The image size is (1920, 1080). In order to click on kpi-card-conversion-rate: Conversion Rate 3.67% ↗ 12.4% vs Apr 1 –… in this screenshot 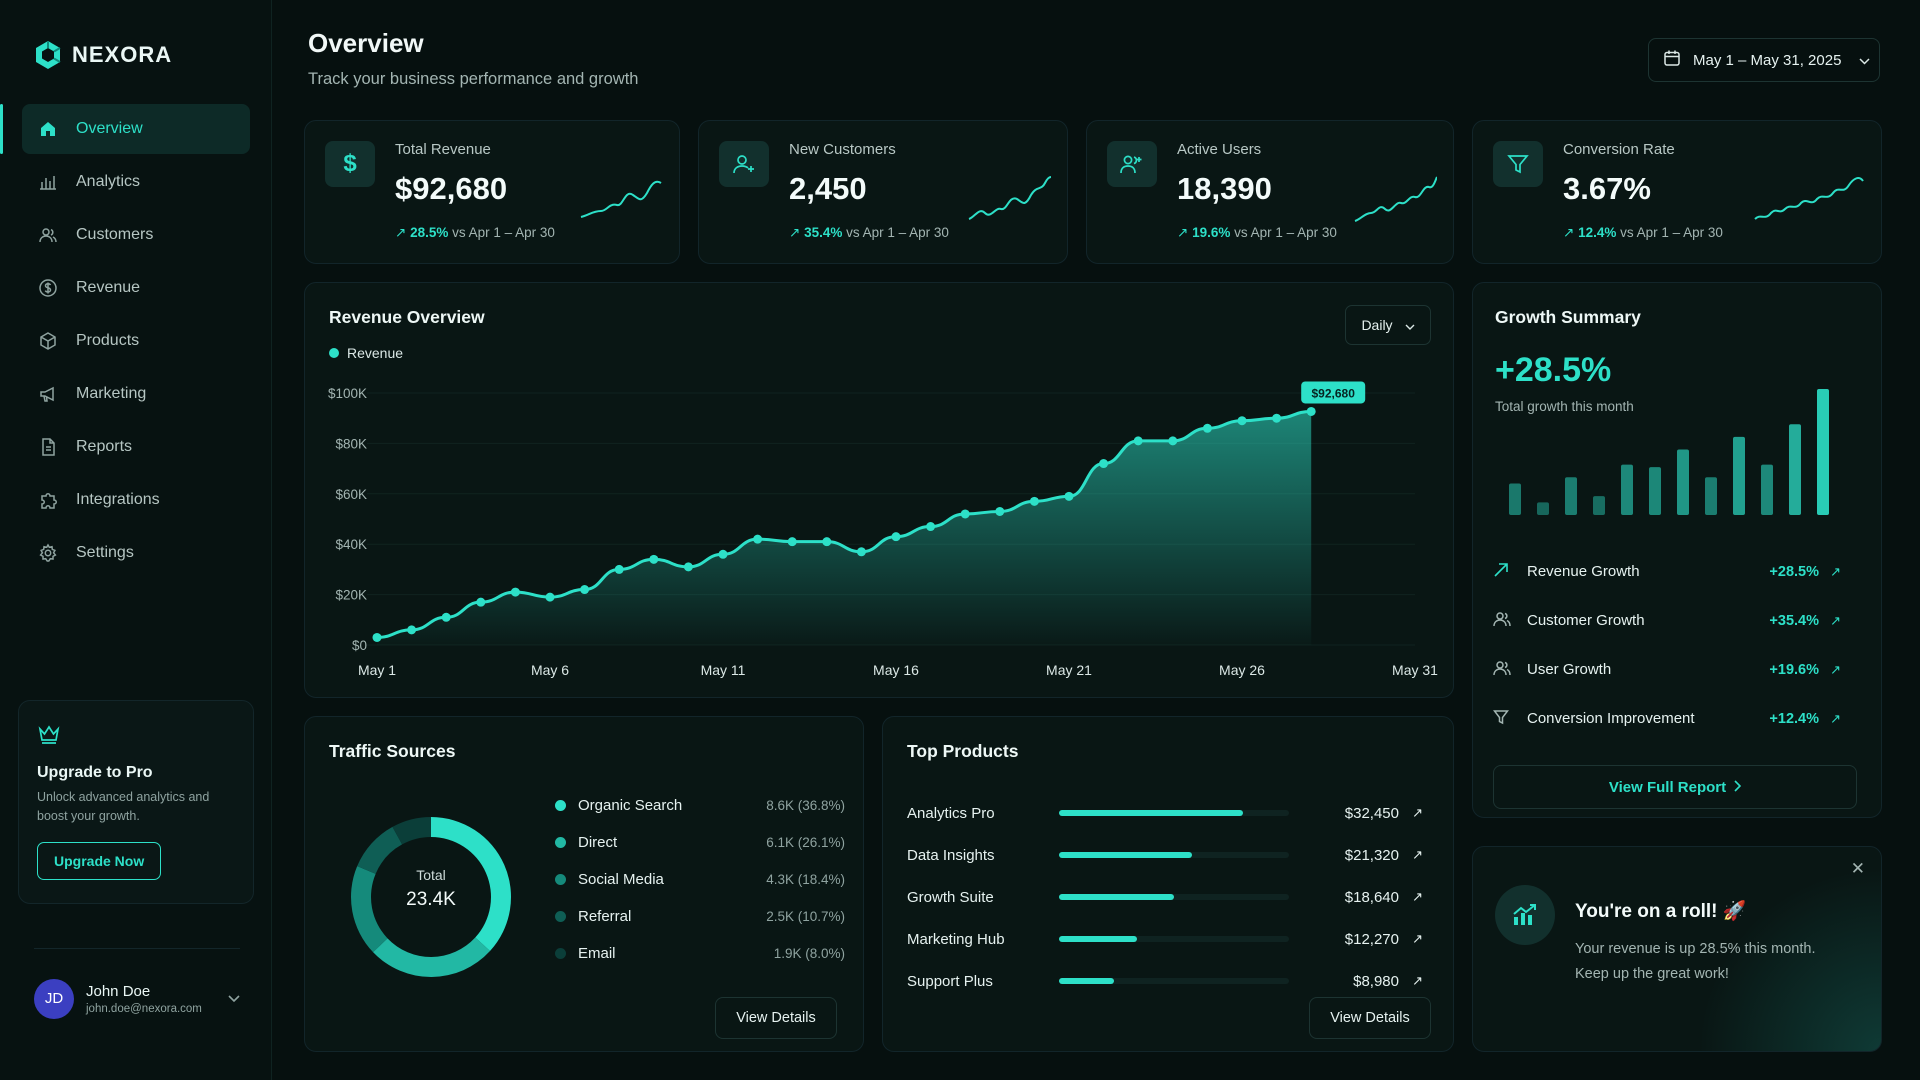, I will do `click(1677, 192)`.